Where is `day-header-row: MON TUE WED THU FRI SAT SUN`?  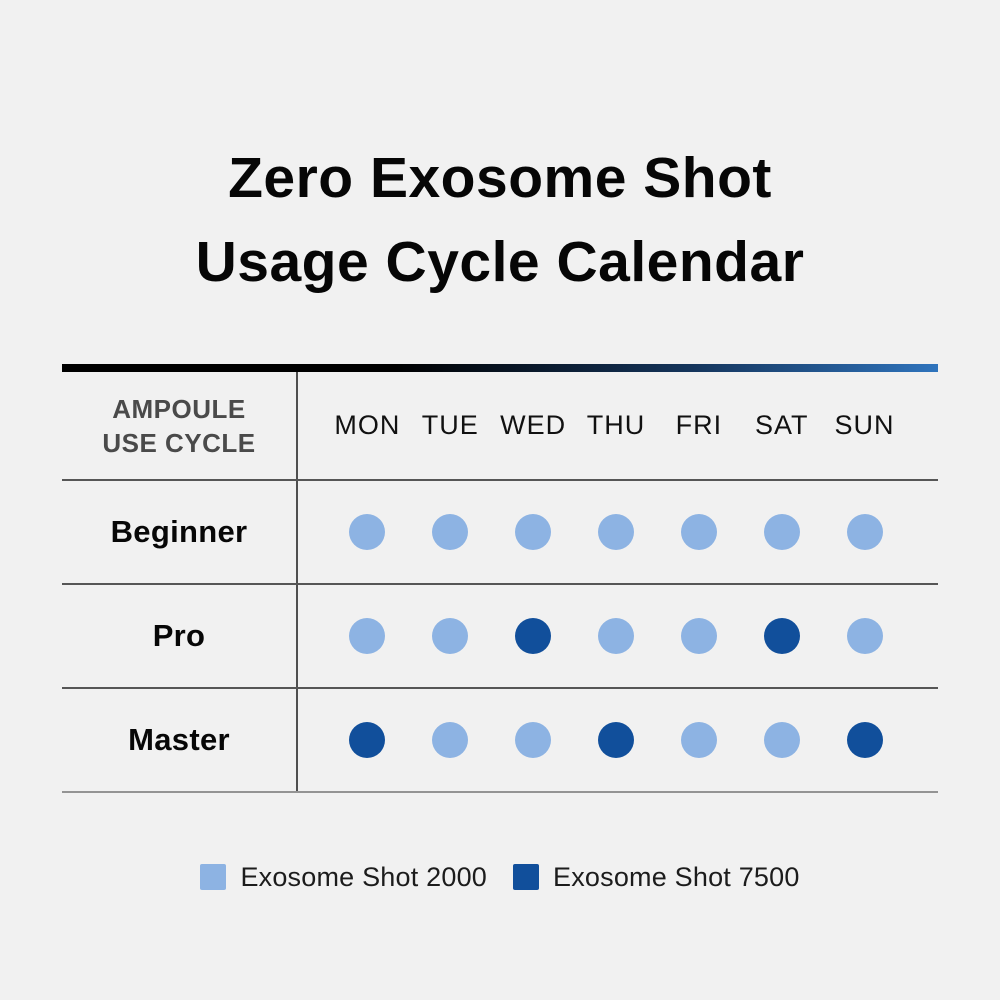 day-header-row: MON TUE WED THU FRI SAT SUN is located at coordinates (618, 425).